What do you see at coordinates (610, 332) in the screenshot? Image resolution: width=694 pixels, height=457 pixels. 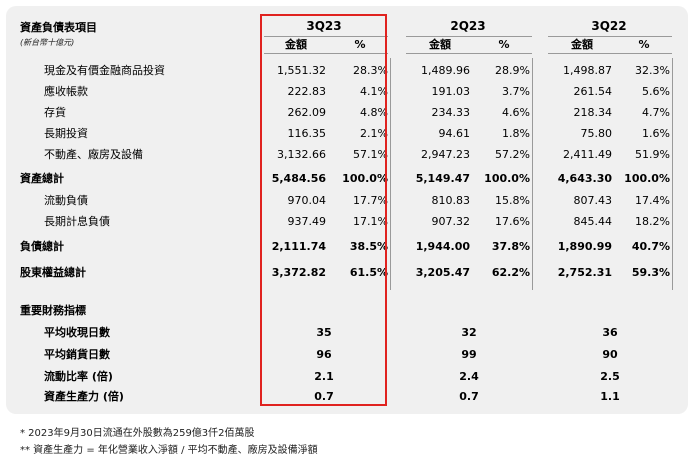 I see `cell: 36` at bounding box center [610, 332].